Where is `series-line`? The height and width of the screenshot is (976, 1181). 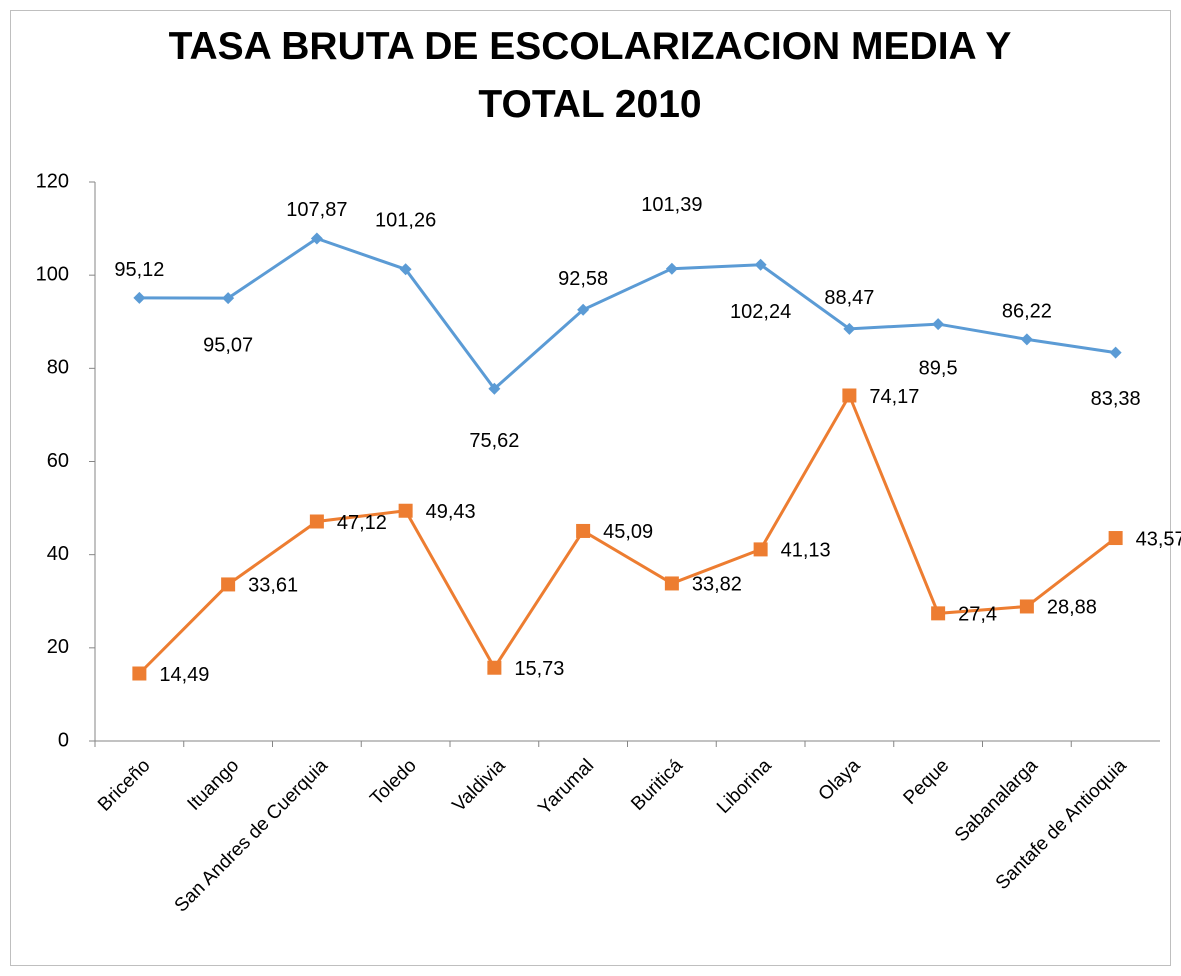 series-line is located at coordinates (627, 313).